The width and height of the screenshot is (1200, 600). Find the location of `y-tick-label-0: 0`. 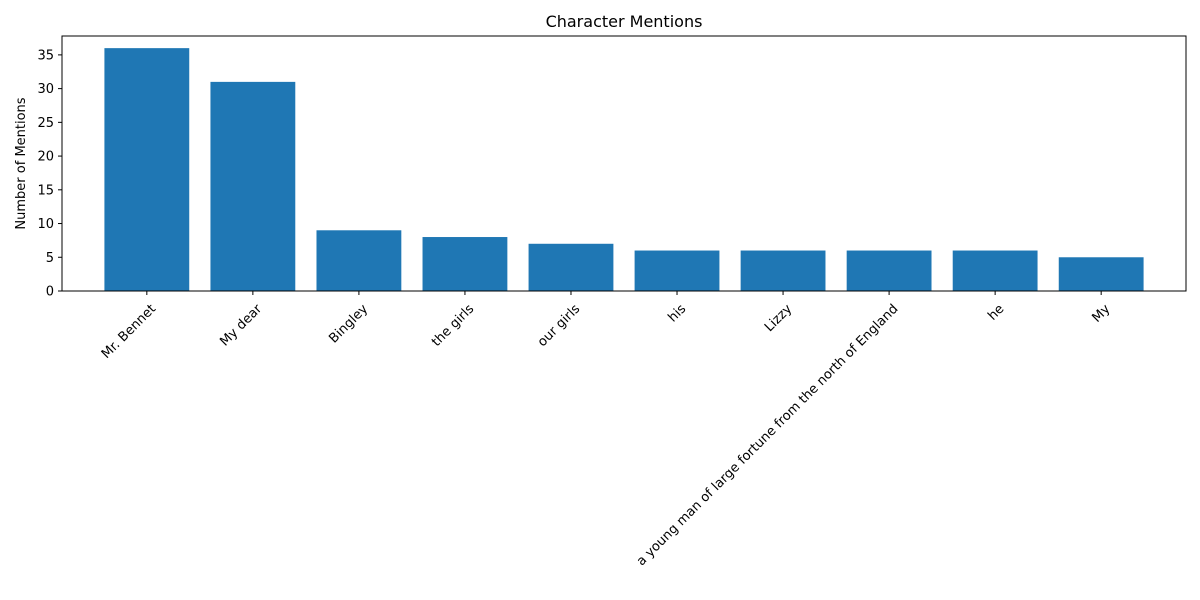

y-tick-label-0: 0 is located at coordinates (50, 292).